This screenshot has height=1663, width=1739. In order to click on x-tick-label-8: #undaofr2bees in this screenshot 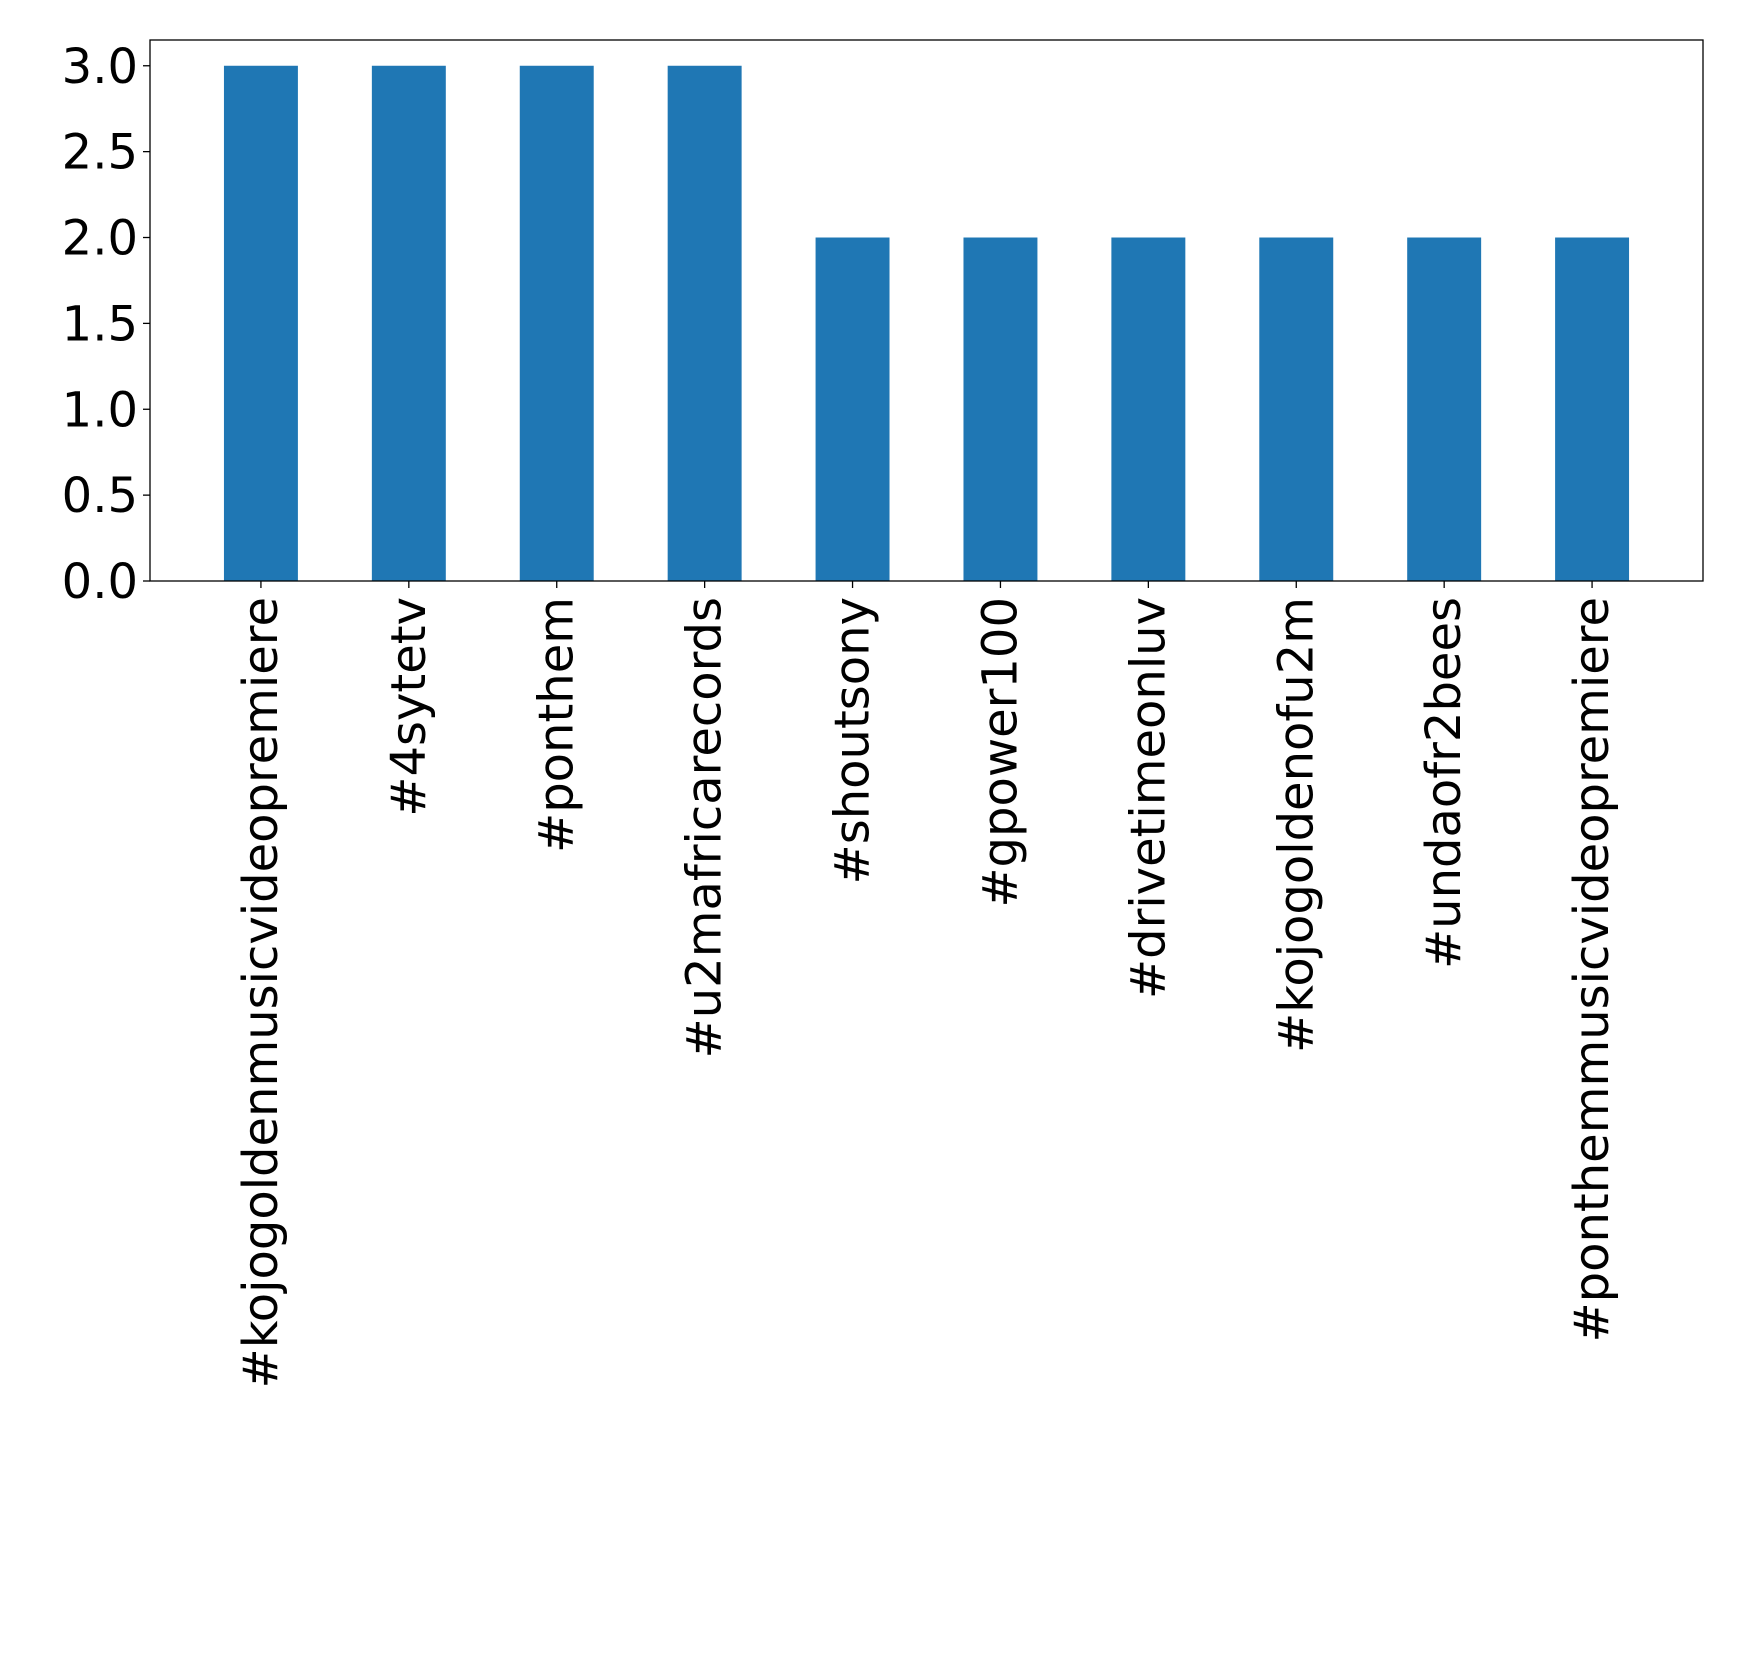, I will do `click(1444, 783)`.